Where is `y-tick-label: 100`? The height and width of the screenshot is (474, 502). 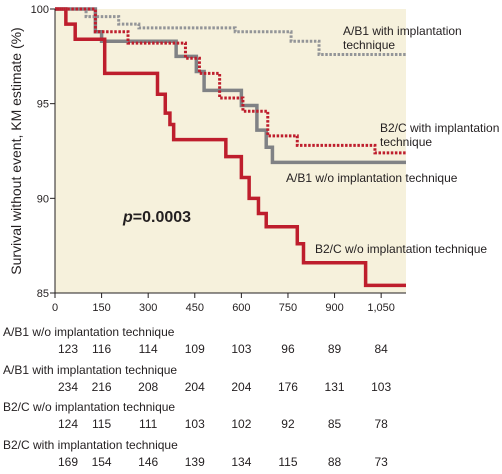 y-tick-label: 100 is located at coordinates (40, 10).